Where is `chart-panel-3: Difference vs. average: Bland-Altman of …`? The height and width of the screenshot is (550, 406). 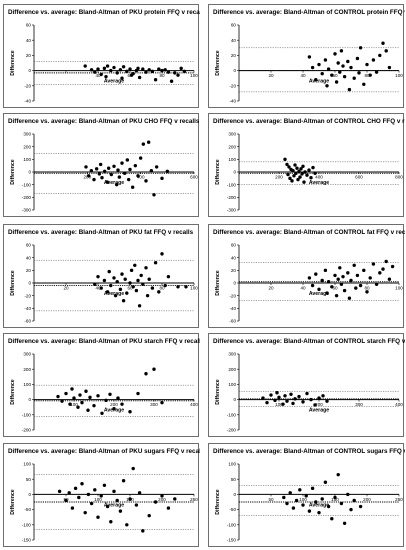
chart-panel-3: Difference vs. average: Bland-Altman of … is located at coordinates (101, 165).